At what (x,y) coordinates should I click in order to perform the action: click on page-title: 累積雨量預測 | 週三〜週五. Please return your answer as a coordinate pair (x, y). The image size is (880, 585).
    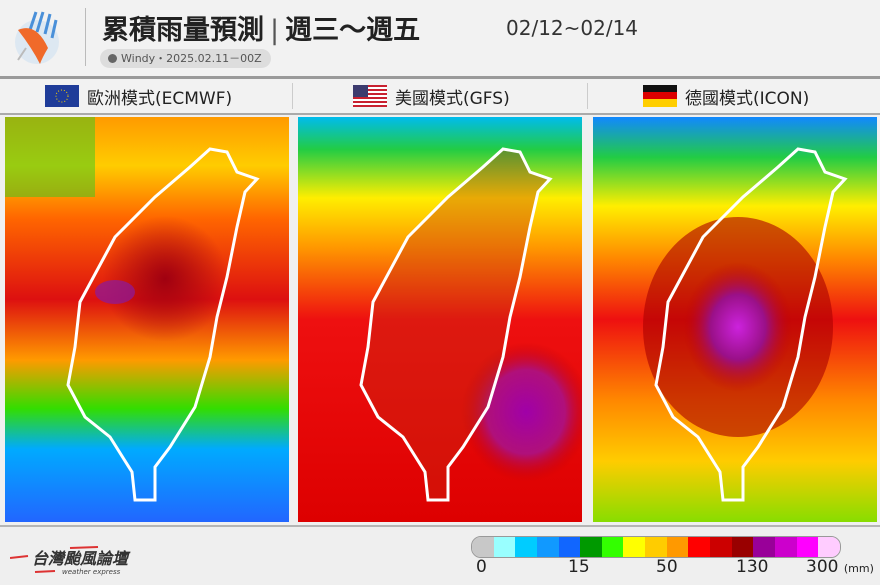
    Looking at the image, I should click on (261, 30).